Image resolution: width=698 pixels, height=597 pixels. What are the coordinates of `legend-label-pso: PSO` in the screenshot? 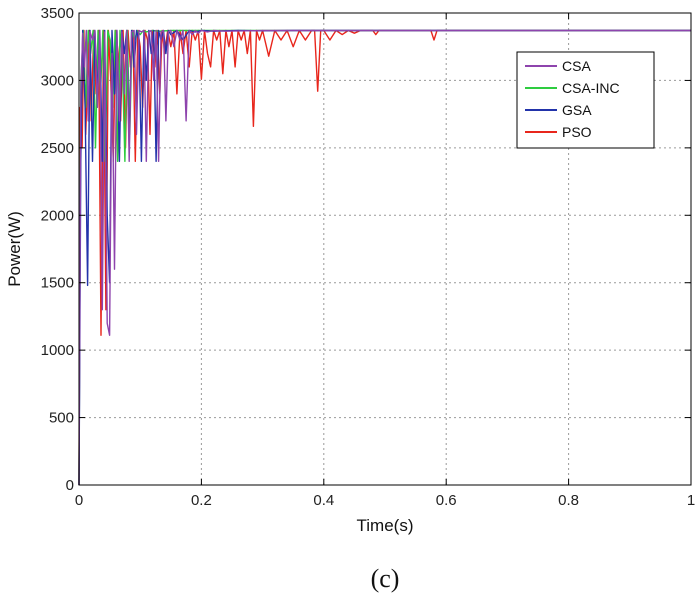 It's located at (577, 132).